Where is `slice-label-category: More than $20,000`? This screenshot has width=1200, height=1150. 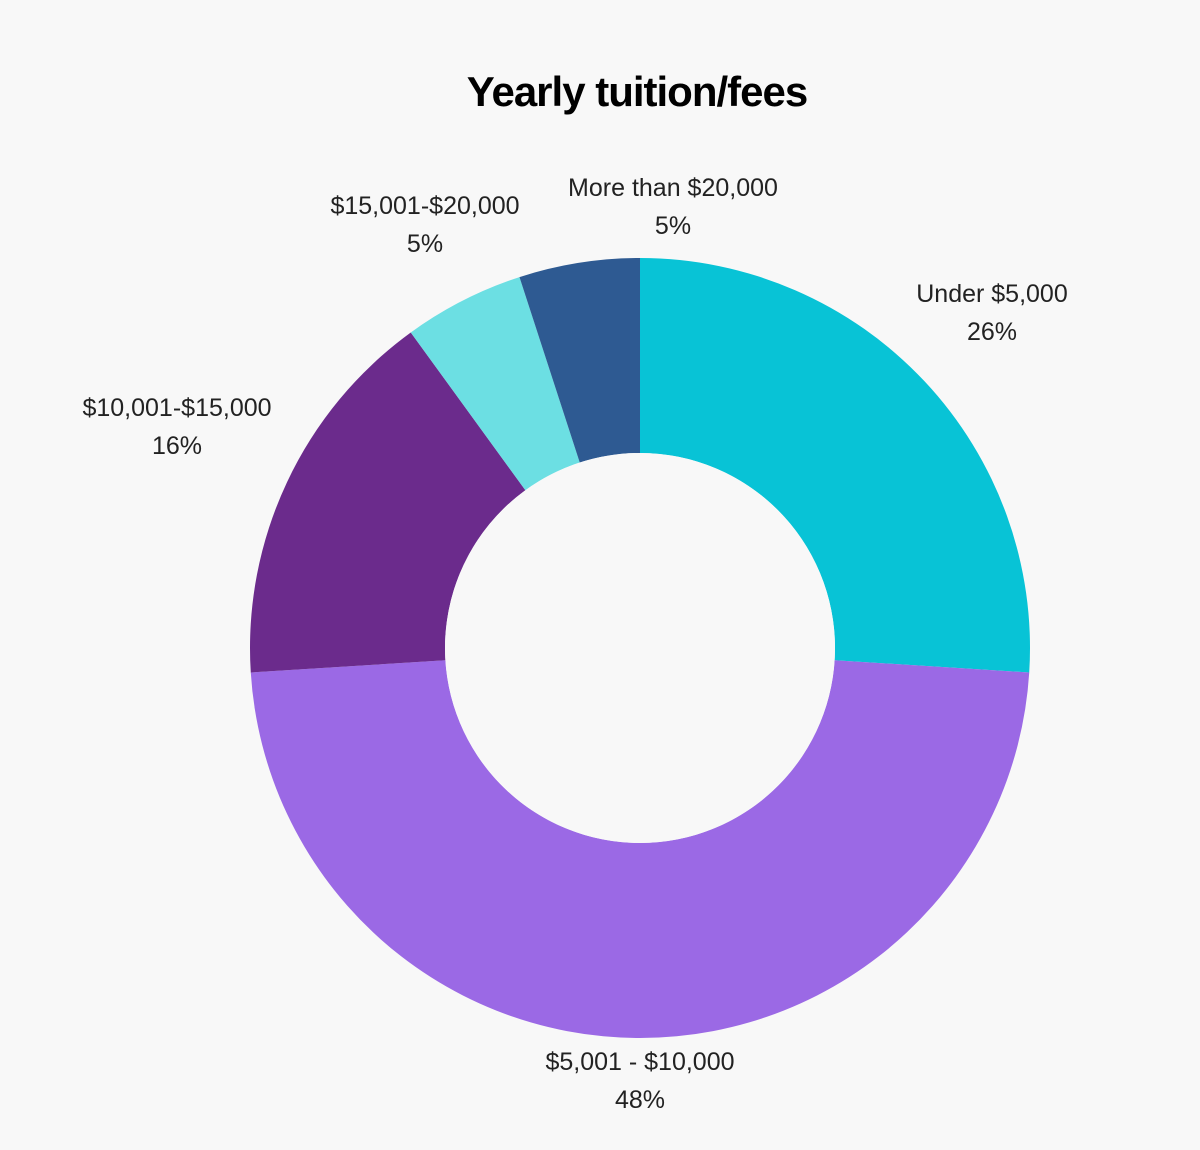
slice-label-category: More than $20,000 is located at coordinates (673, 188).